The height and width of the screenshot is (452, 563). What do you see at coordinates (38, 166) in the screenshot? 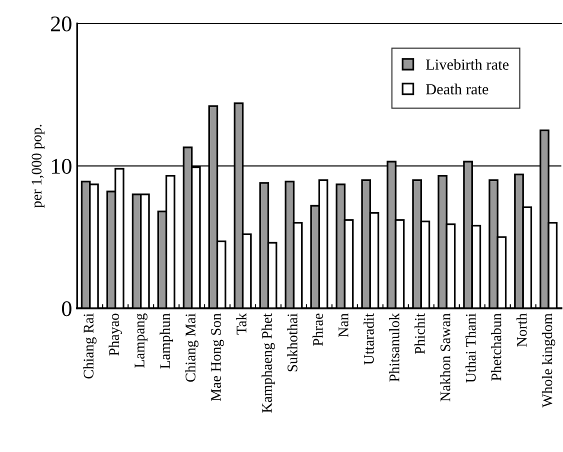
I see `y-axis-title: per 1,000 pop.` at bounding box center [38, 166].